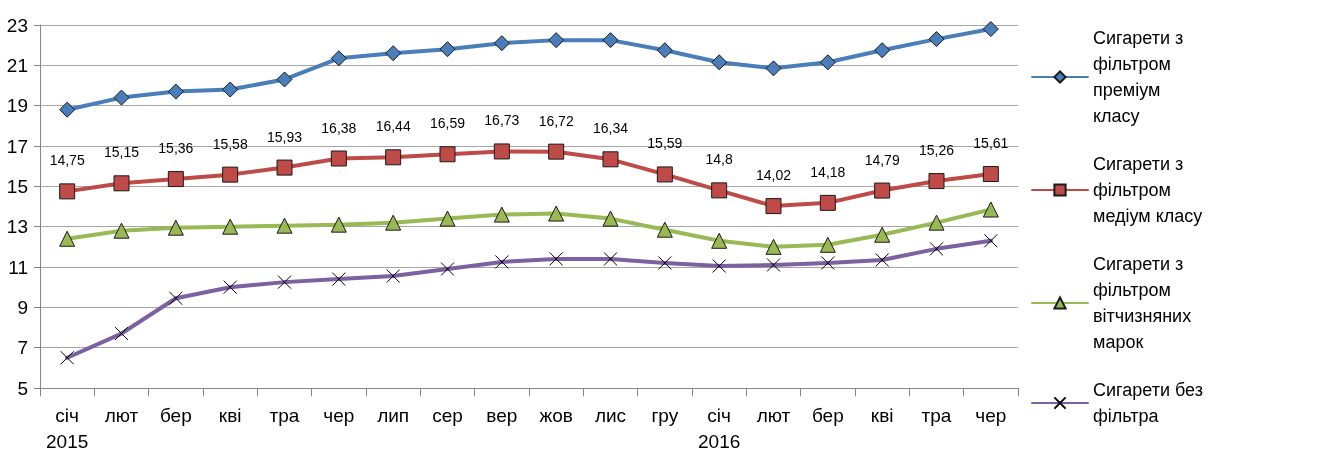  I want to click on data-label: 16,59, so click(447, 123).